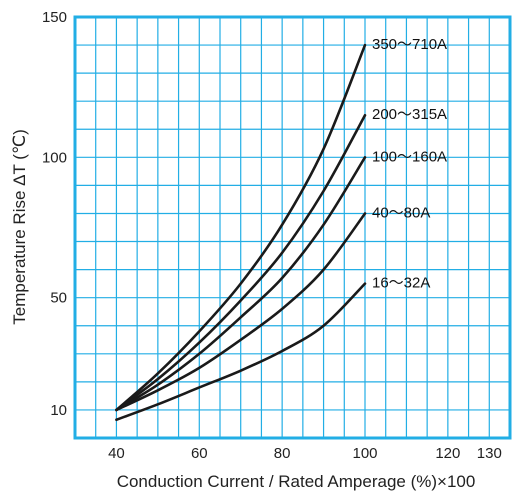 This screenshot has height=493, width=512. Describe the element at coordinates (58, 410) in the screenshot. I see `y-tick-label: 10` at that location.